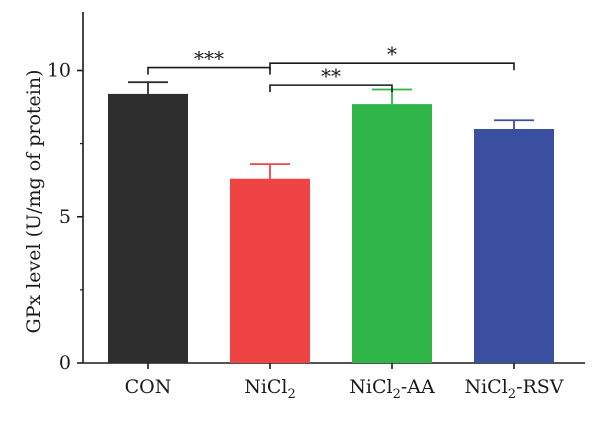  Describe the element at coordinates (34, 202) in the screenshot. I see `y-axis-title: GPx level (U/mg of protein)` at that location.